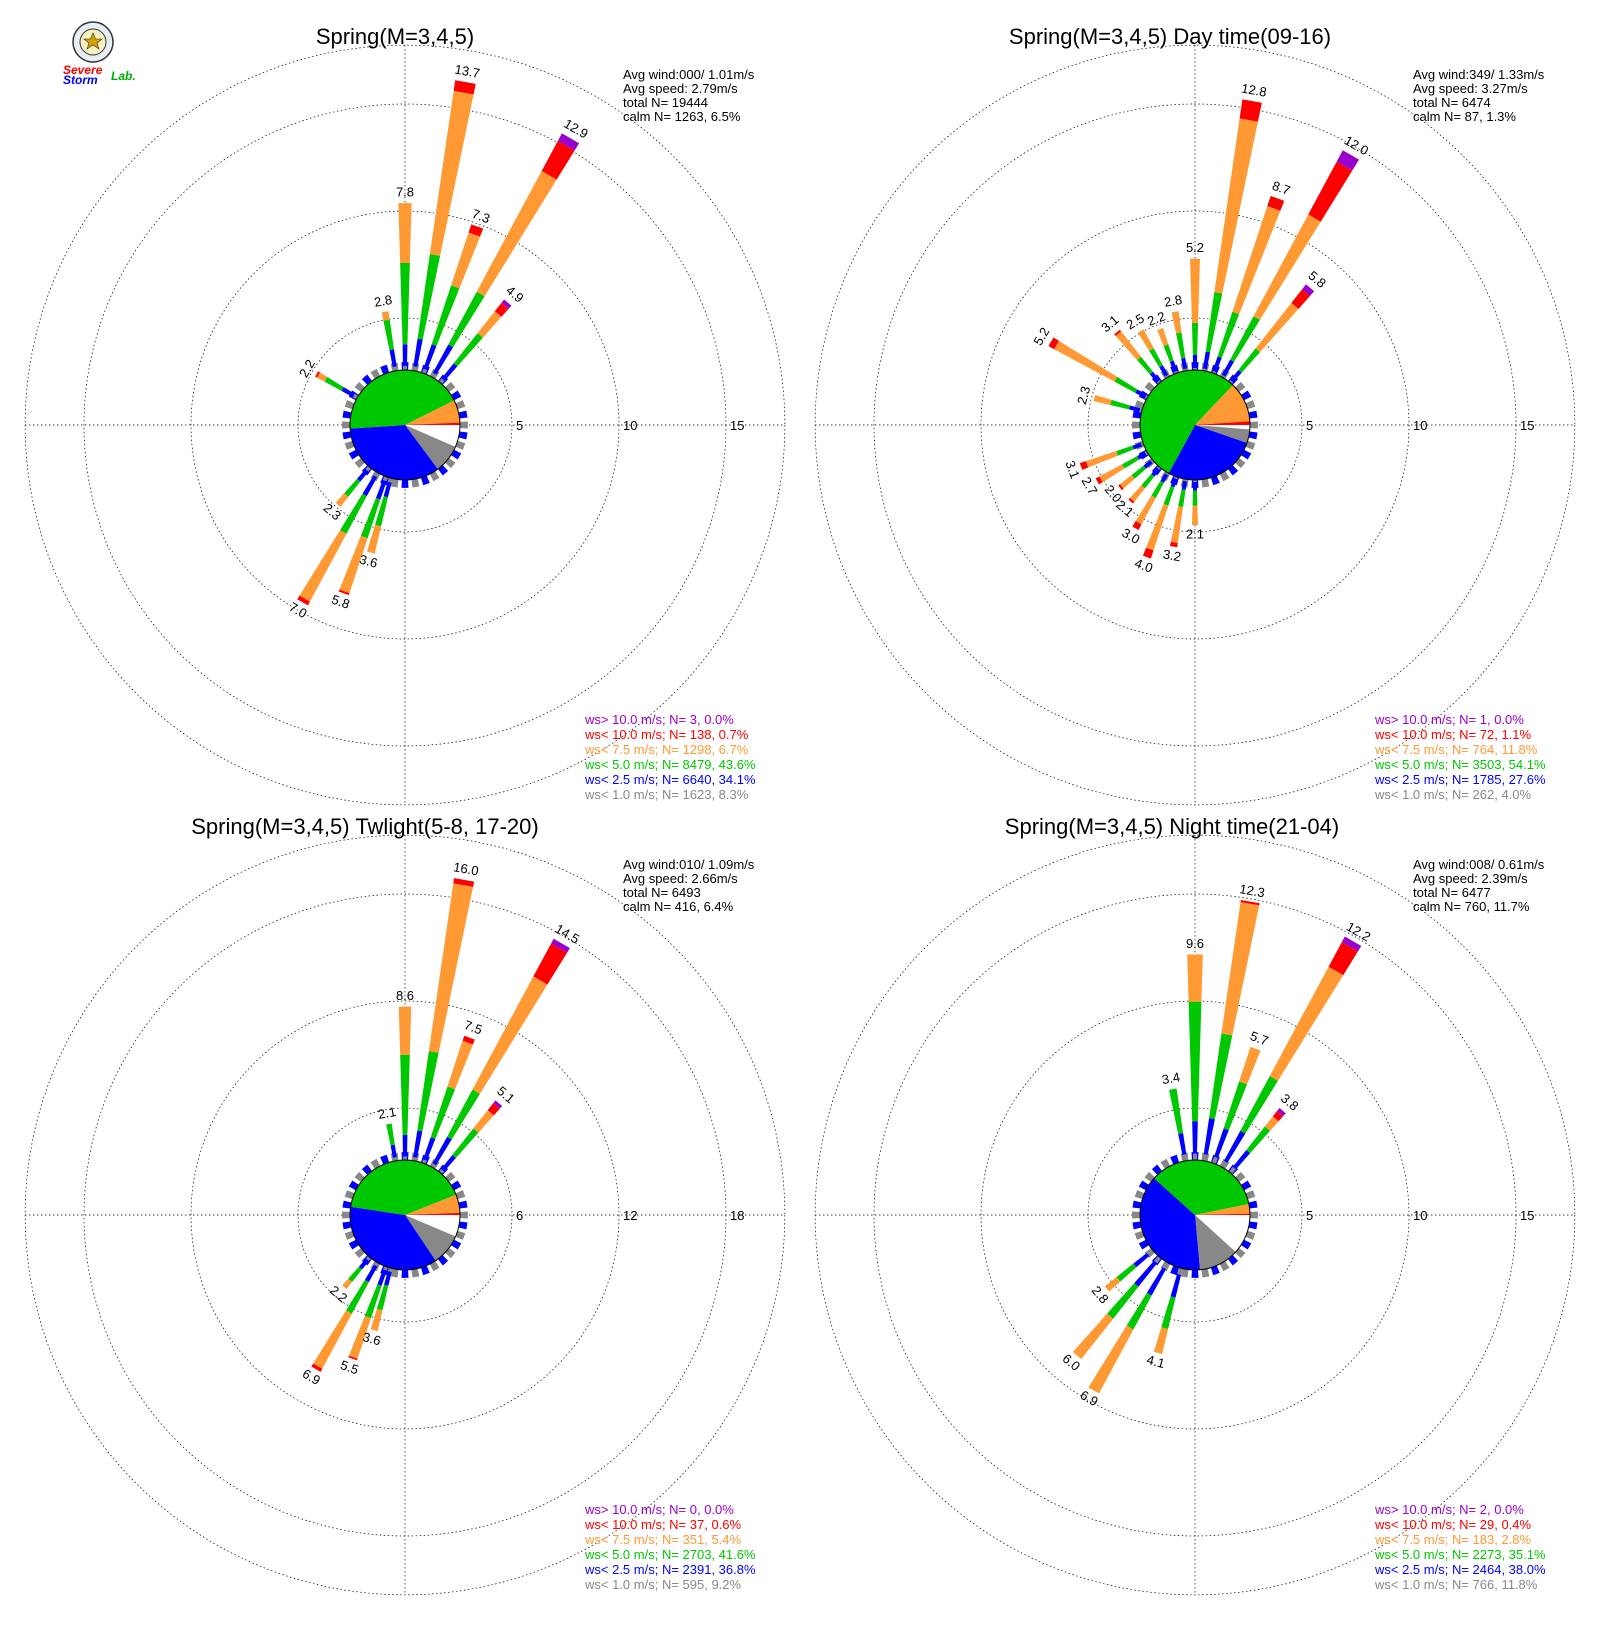 This screenshot has width=1620, height=1640. I want to click on bar-label-285: 2.3, so click(1083, 394).